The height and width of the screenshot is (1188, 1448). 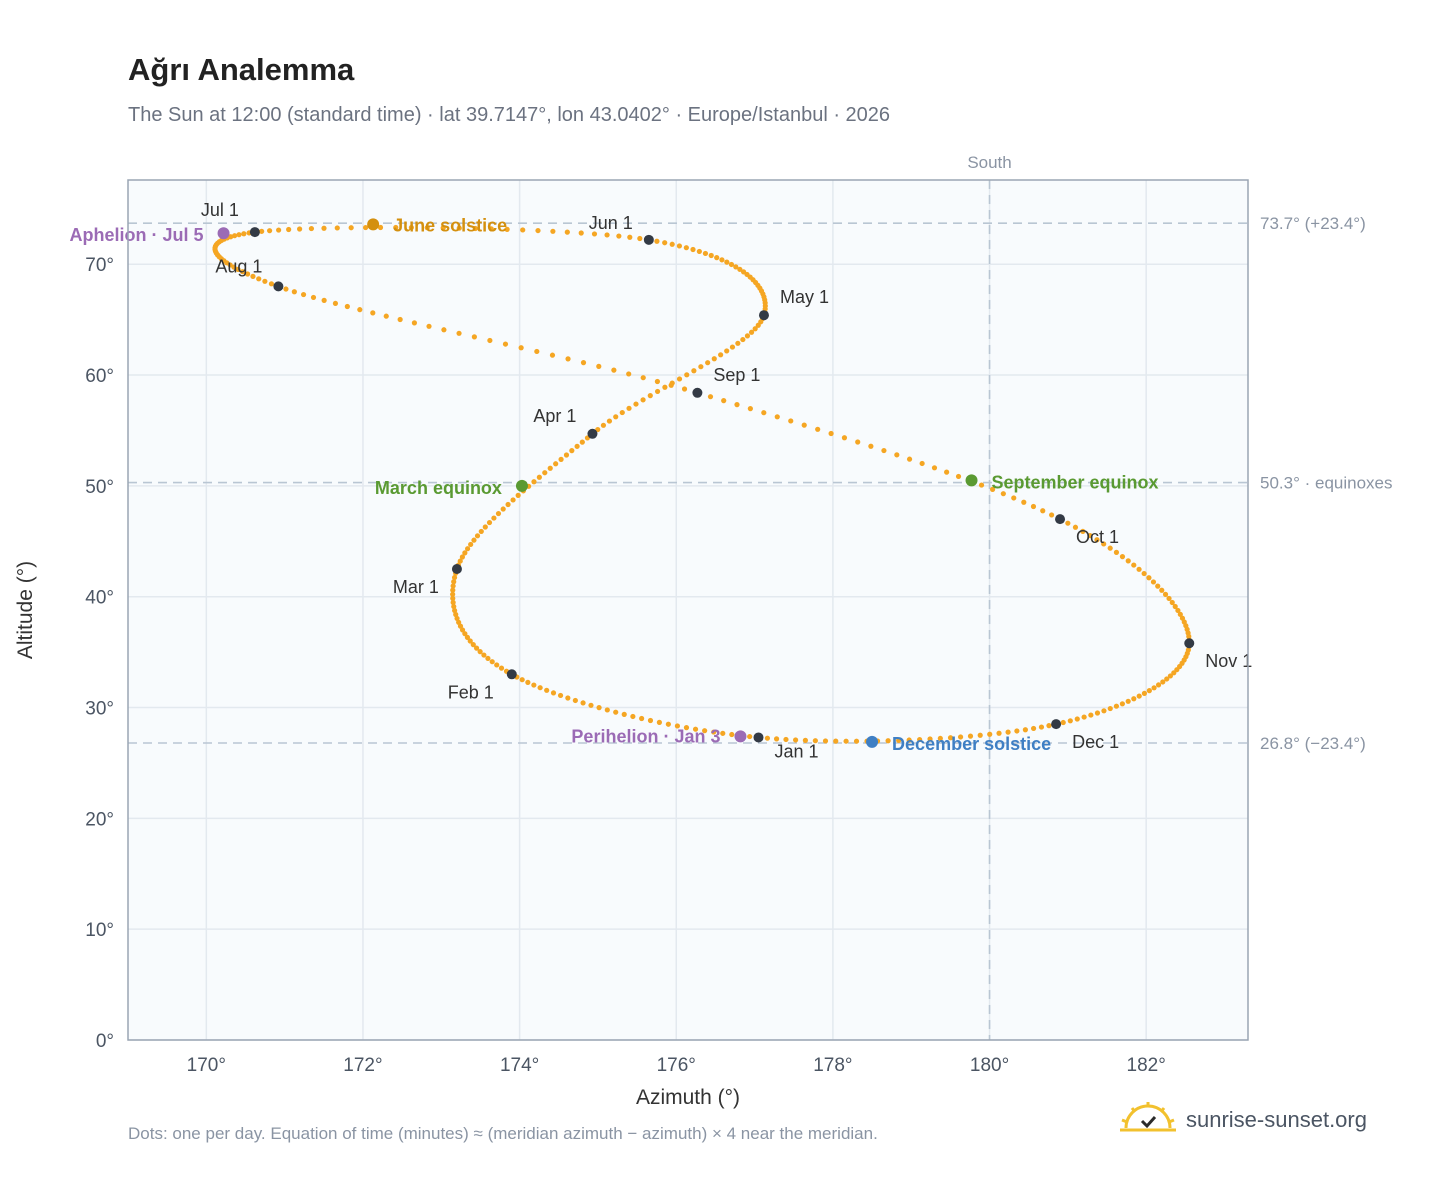 I want to click on y-tick-label: 0°, so click(x=105, y=1041).